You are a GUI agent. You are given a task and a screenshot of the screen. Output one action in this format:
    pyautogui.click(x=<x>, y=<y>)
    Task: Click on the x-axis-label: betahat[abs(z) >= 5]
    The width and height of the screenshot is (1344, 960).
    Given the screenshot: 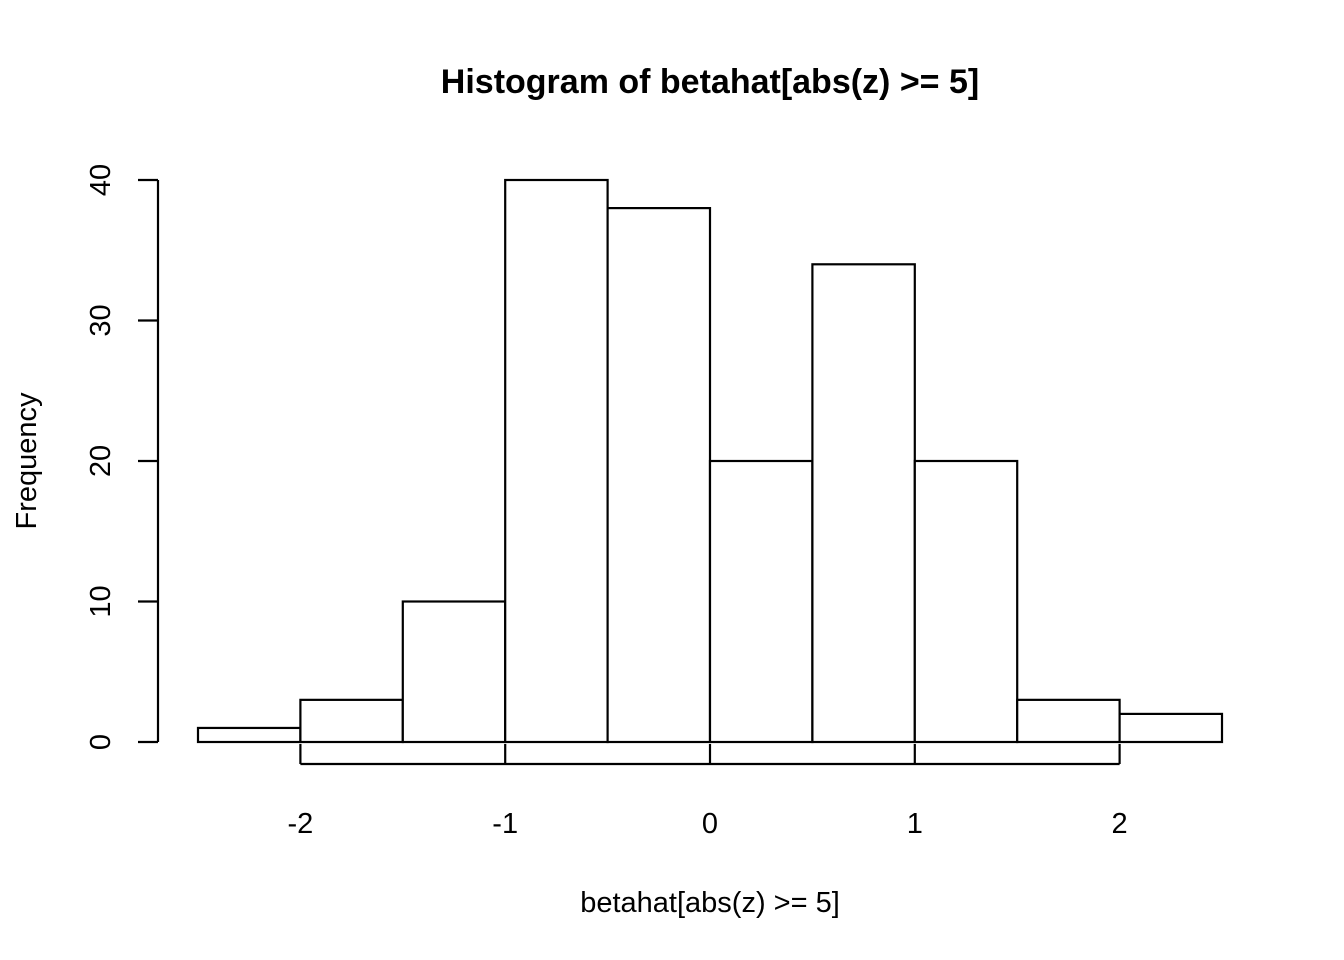 What is the action you would take?
    pyautogui.click(x=710, y=903)
    